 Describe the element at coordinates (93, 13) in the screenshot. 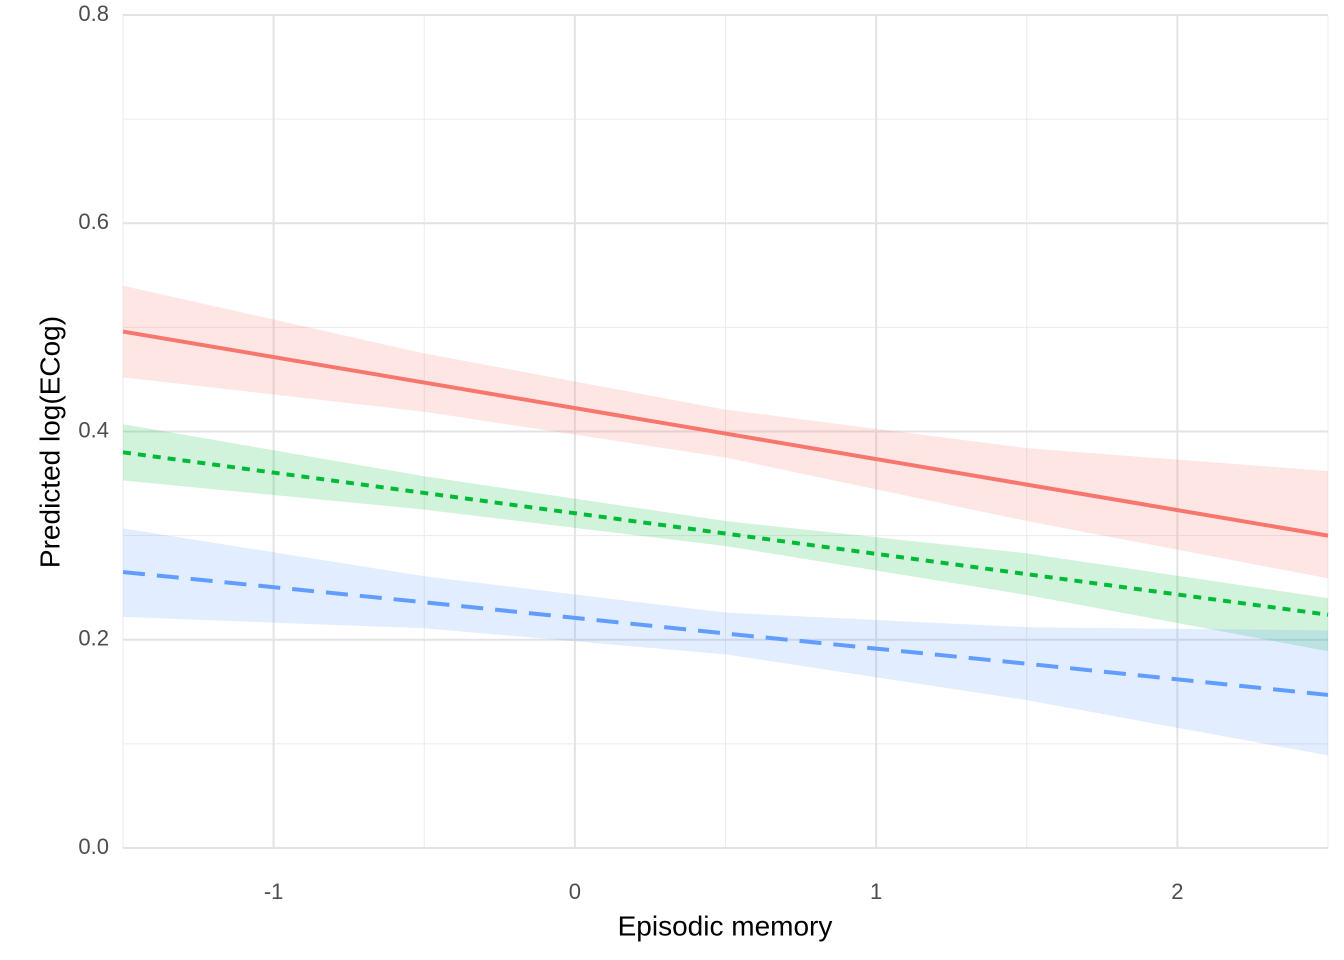

I see `y-tick-label: 0.8` at that location.